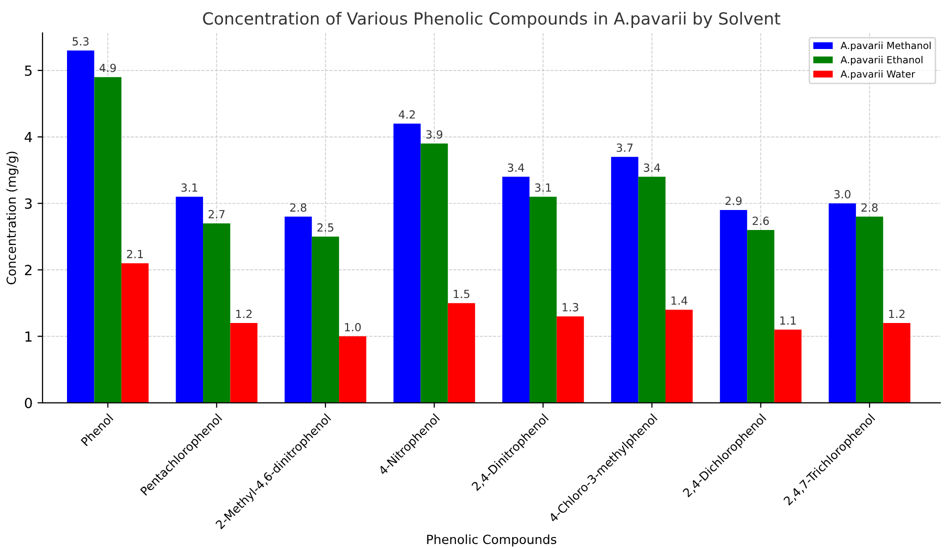  I want to click on legend-label: A.pavarii Methanol, so click(885, 47).